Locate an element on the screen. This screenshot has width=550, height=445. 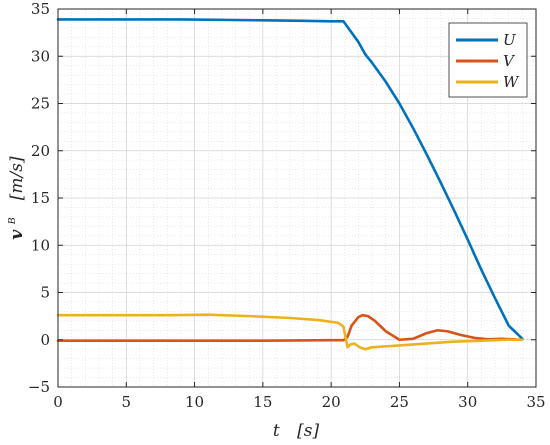
y-axis-unit: [m/s] is located at coordinates (17, 178).